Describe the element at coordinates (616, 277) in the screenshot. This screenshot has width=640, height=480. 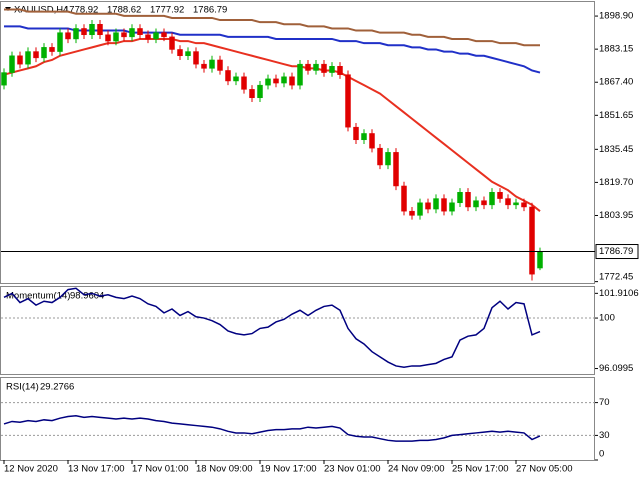
I see `y-tick-label: 1772.45` at that location.